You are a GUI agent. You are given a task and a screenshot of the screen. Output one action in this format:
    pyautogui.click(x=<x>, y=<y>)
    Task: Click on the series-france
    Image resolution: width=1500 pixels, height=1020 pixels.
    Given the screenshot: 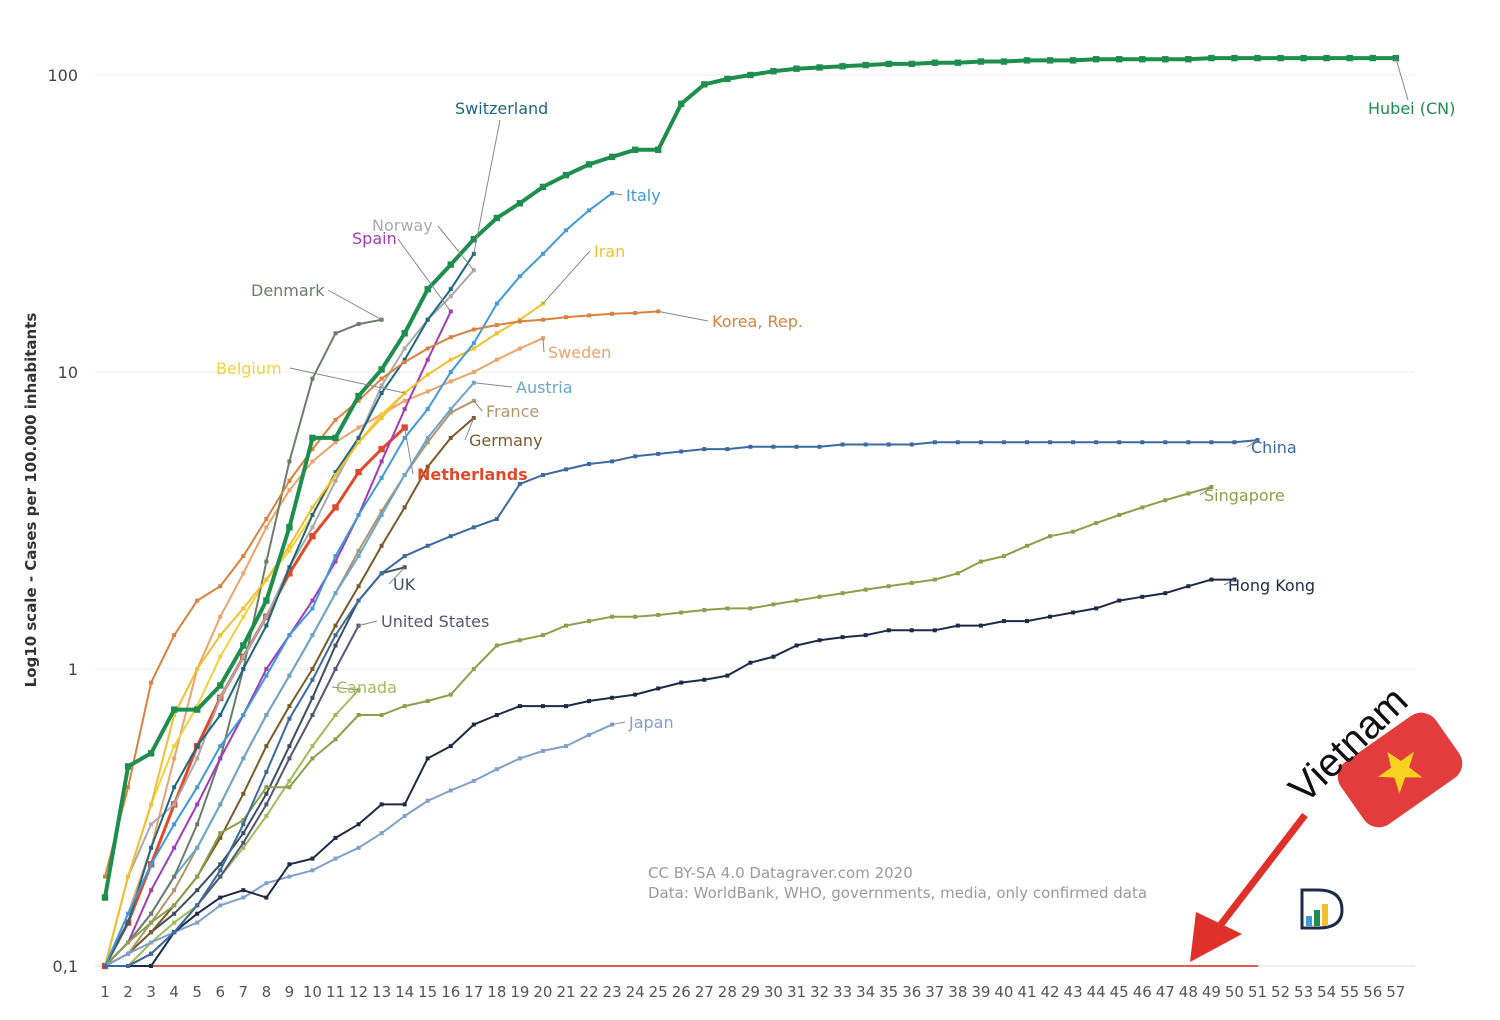 What is the action you would take?
    pyautogui.click(x=289, y=683)
    